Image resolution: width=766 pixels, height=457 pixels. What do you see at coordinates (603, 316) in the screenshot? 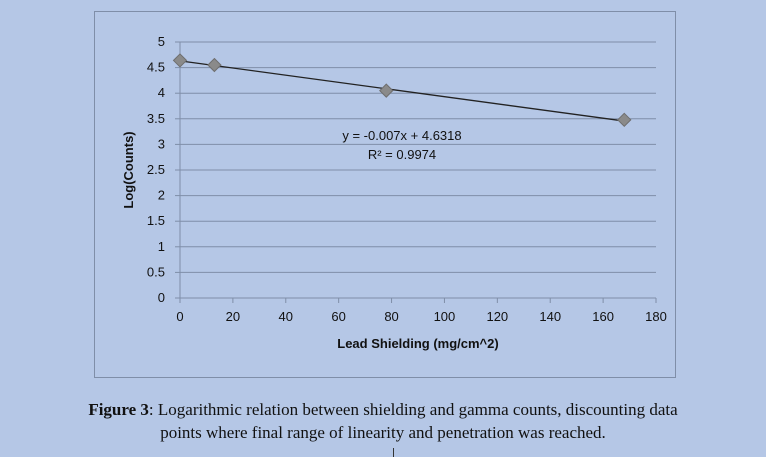
I see `x-tick-label: 160` at bounding box center [603, 316].